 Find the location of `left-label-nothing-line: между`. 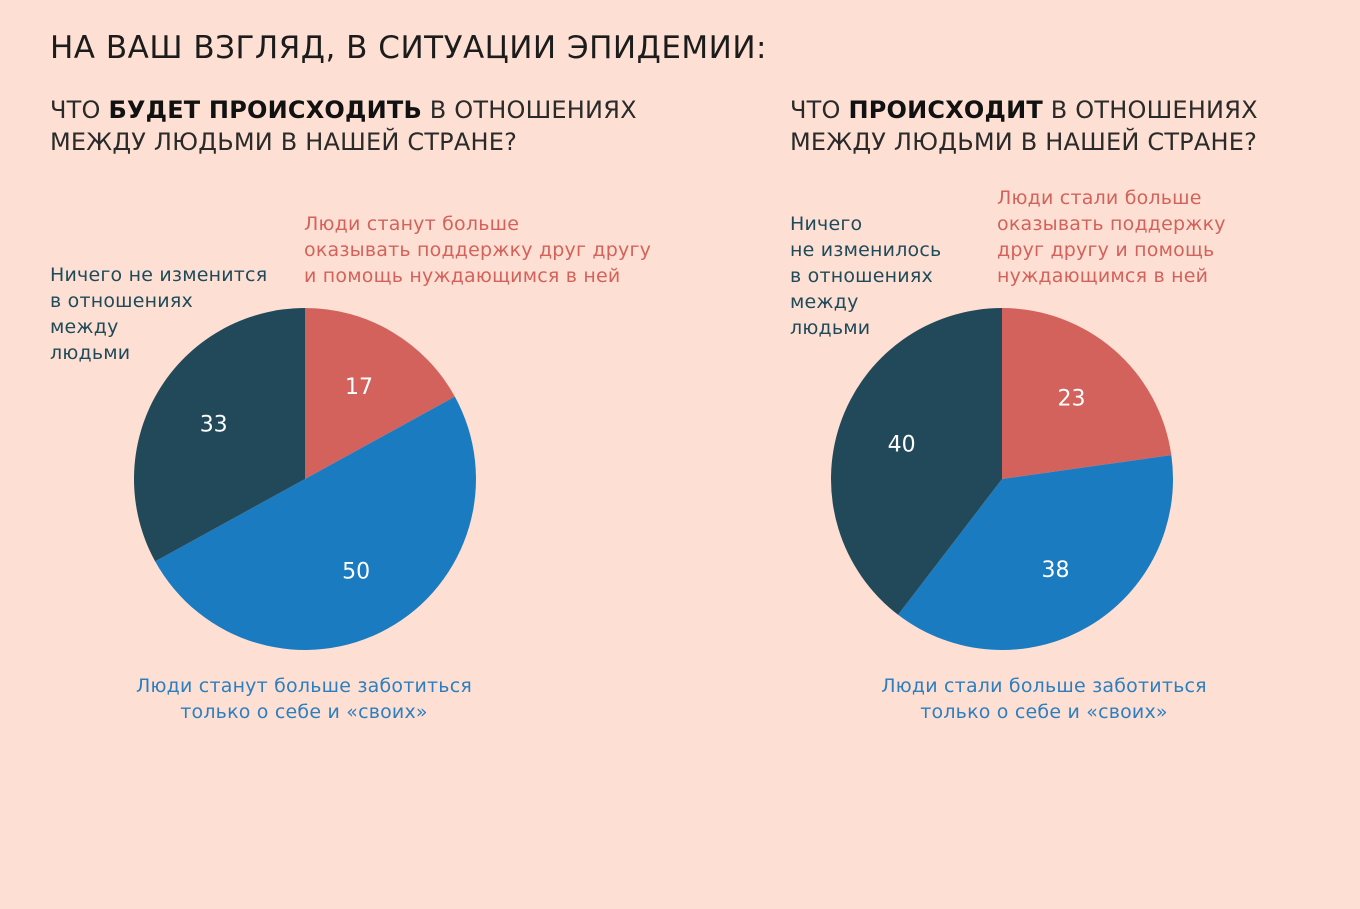

left-label-nothing-line: между is located at coordinates (84, 327).